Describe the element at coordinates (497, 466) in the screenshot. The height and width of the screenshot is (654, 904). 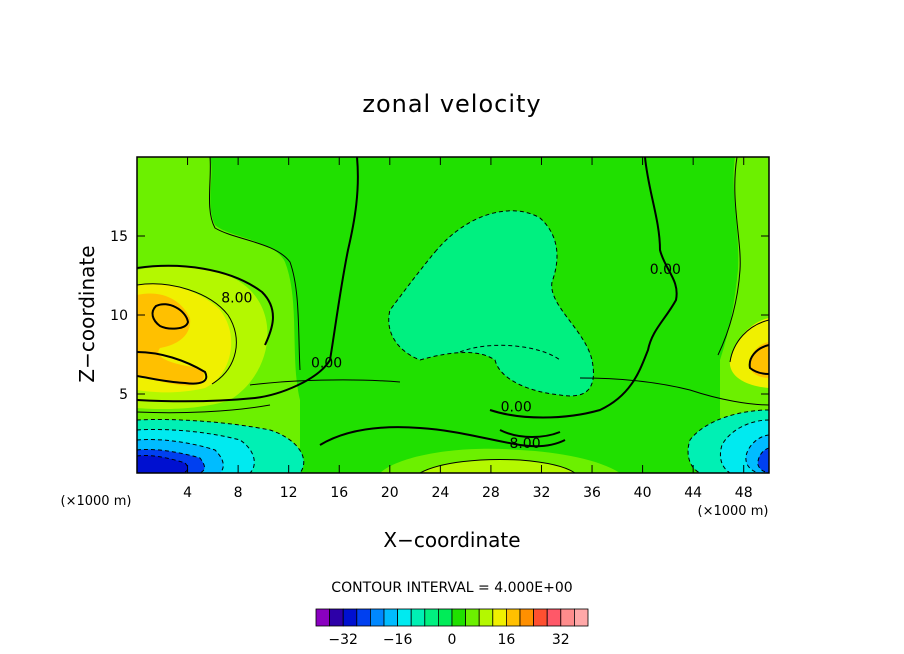
I see `field-bottom-center-pos2` at that location.